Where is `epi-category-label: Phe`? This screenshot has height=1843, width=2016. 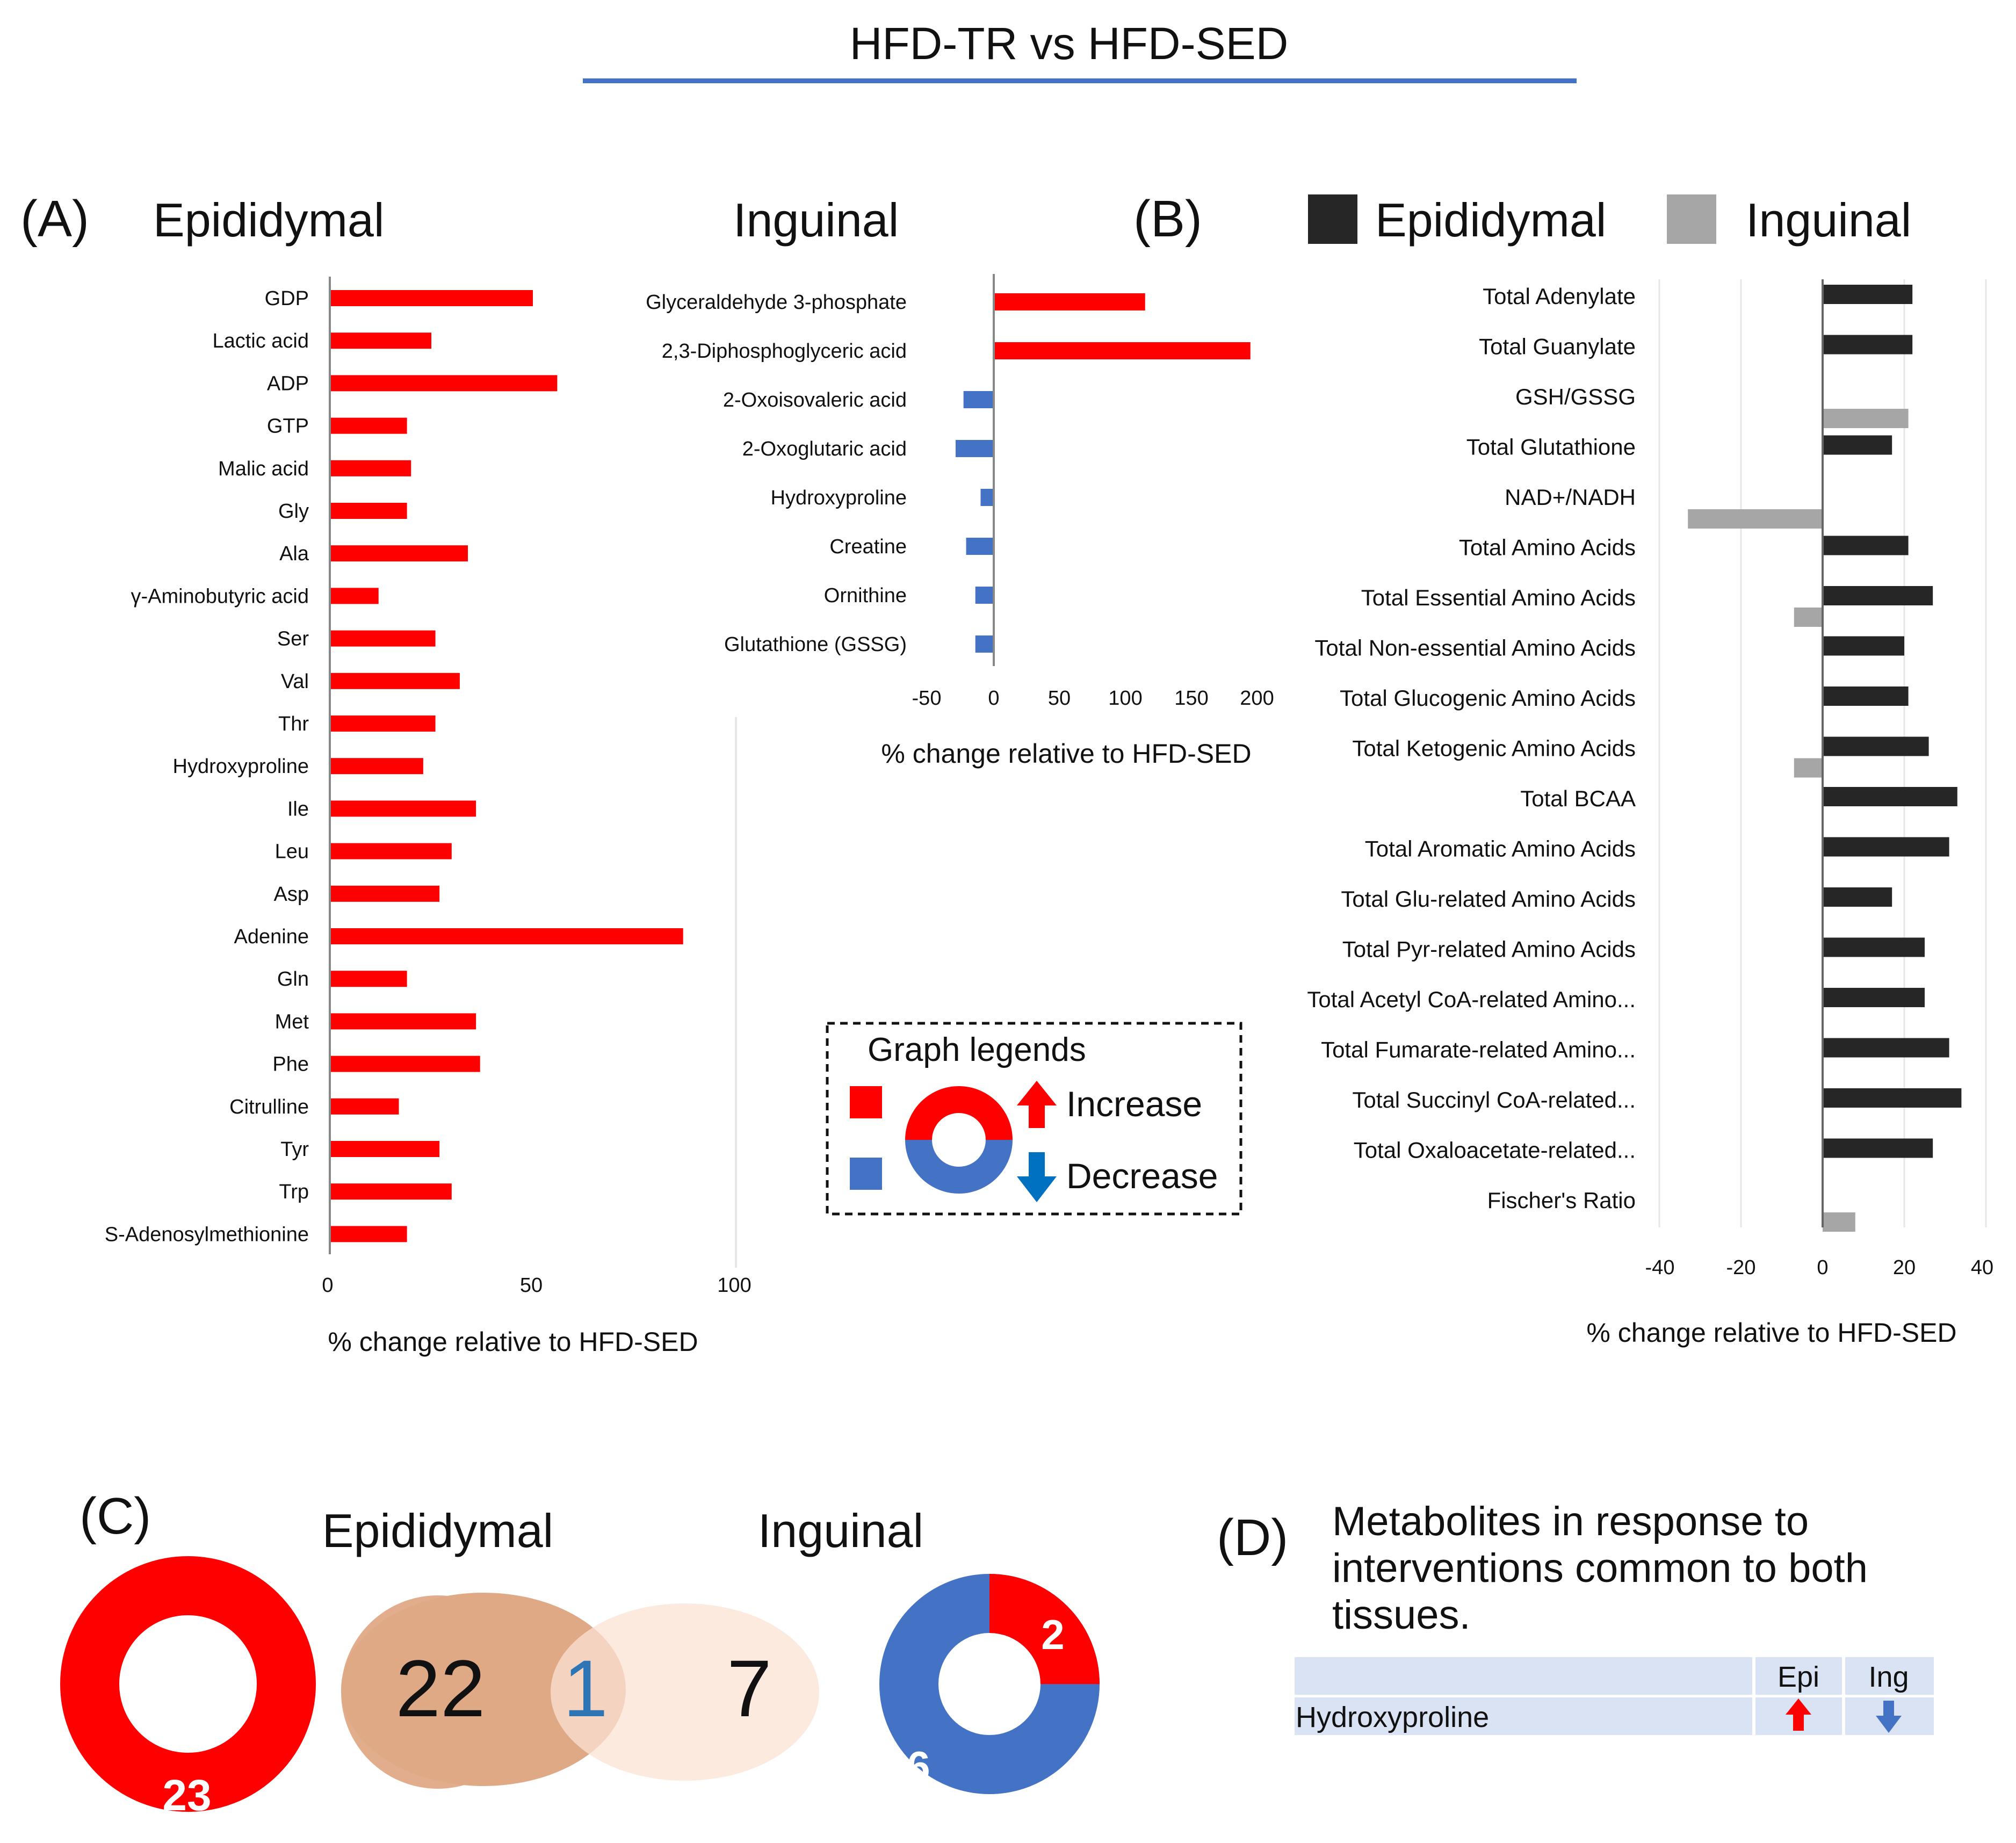 epi-category-label: Phe is located at coordinates (290, 1064).